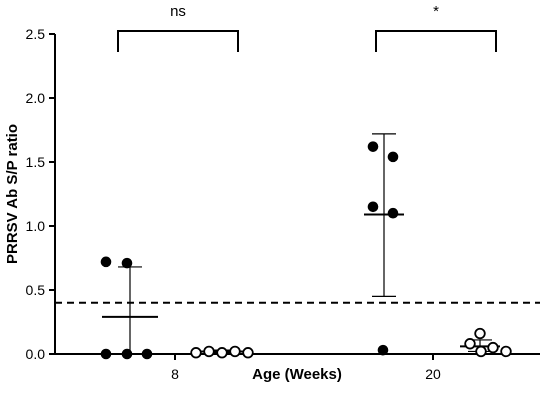 Image resolution: width=550 pixels, height=415 pixels. Describe the element at coordinates (36, 354) in the screenshot. I see `y-tick-label: 0.0` at that location.